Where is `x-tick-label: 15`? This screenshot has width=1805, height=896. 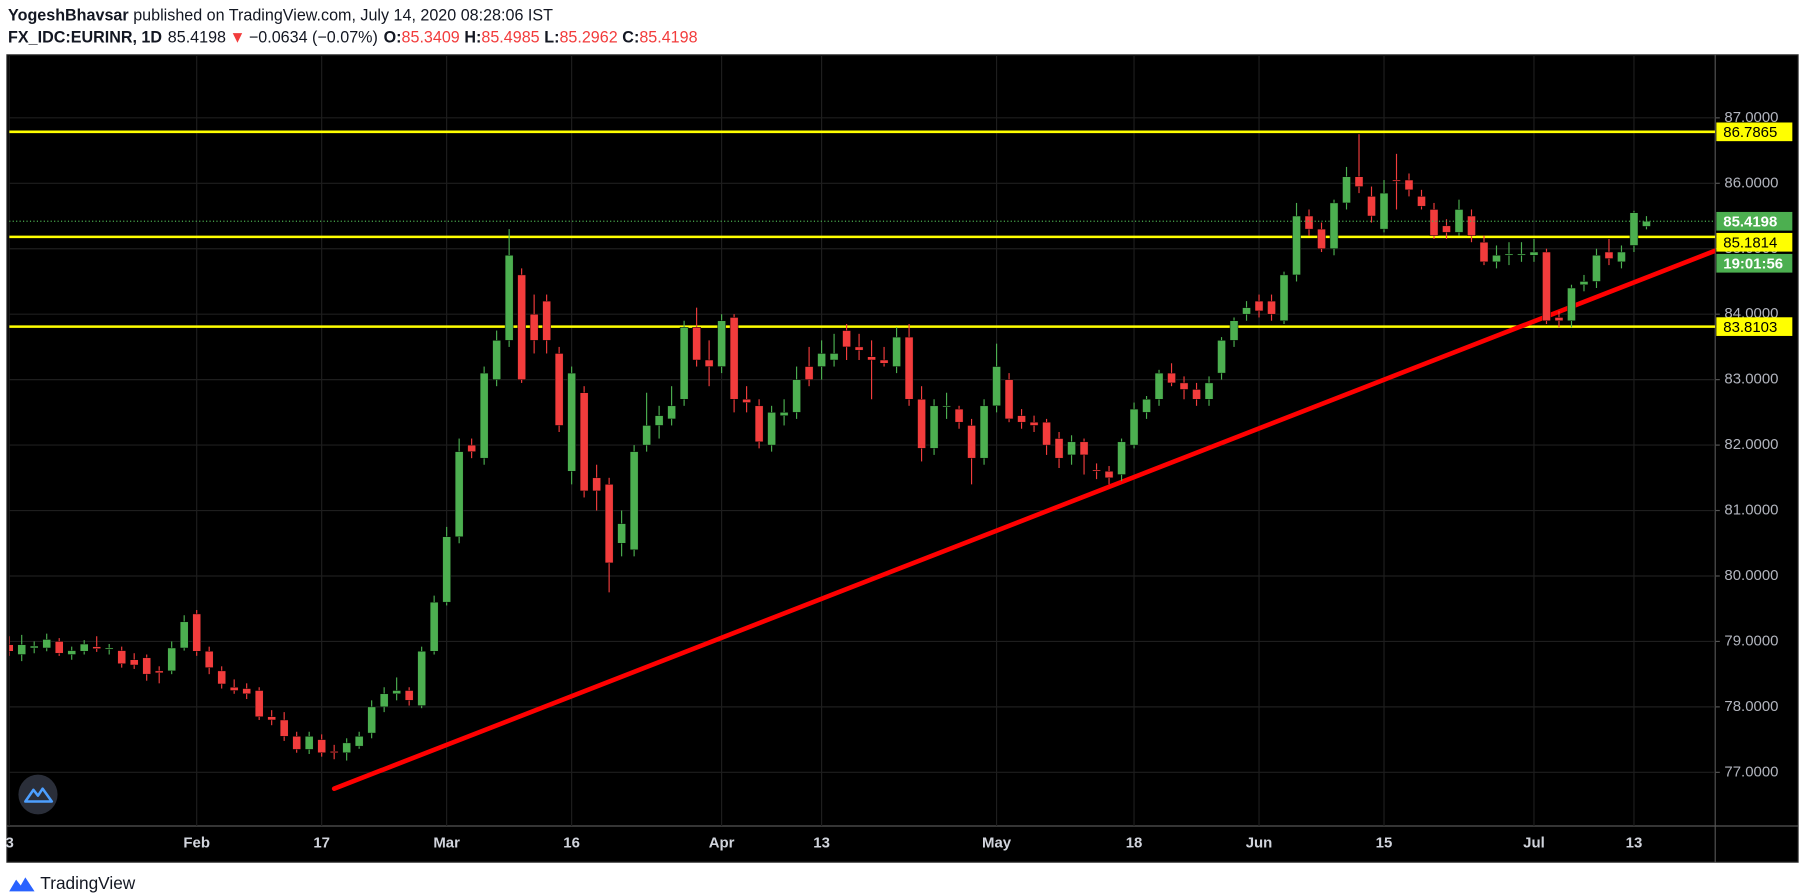
x-tick-label: 15 is located at coordinates (1384, 842).